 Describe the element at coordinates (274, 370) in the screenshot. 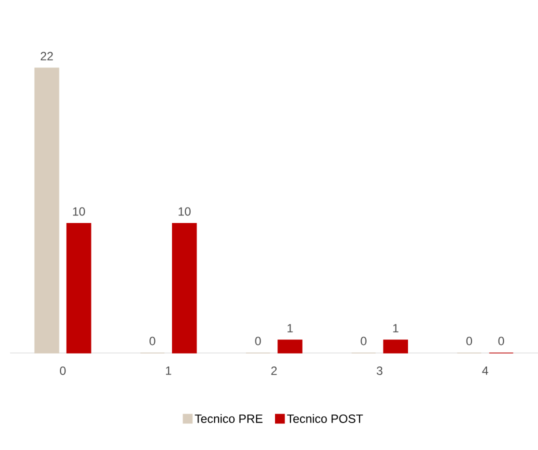

I see `x-tick-label: 2` at that location.